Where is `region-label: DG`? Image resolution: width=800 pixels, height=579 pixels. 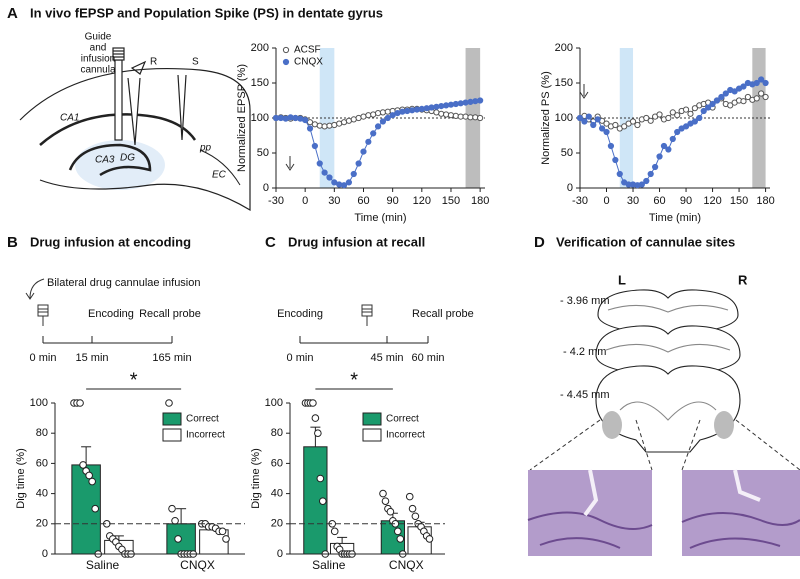 region-label: DG is located at coordinates (127, 158).